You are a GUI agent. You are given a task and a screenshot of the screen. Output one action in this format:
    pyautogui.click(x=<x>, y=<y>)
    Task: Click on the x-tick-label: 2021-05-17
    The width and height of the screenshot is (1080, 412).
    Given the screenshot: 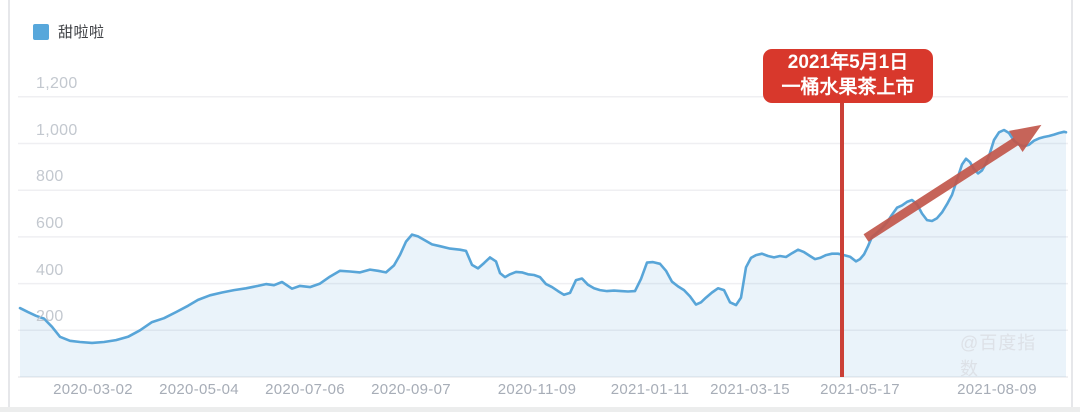 What is the action you would take?
    pyautogui.click(x=860, y=389)
    